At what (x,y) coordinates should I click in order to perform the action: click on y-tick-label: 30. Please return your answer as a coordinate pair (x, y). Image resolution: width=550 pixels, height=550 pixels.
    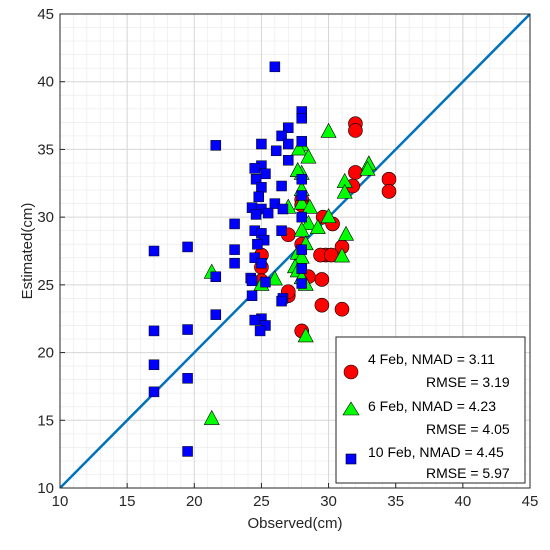
    Looking at the image, I should click on (45, 217).